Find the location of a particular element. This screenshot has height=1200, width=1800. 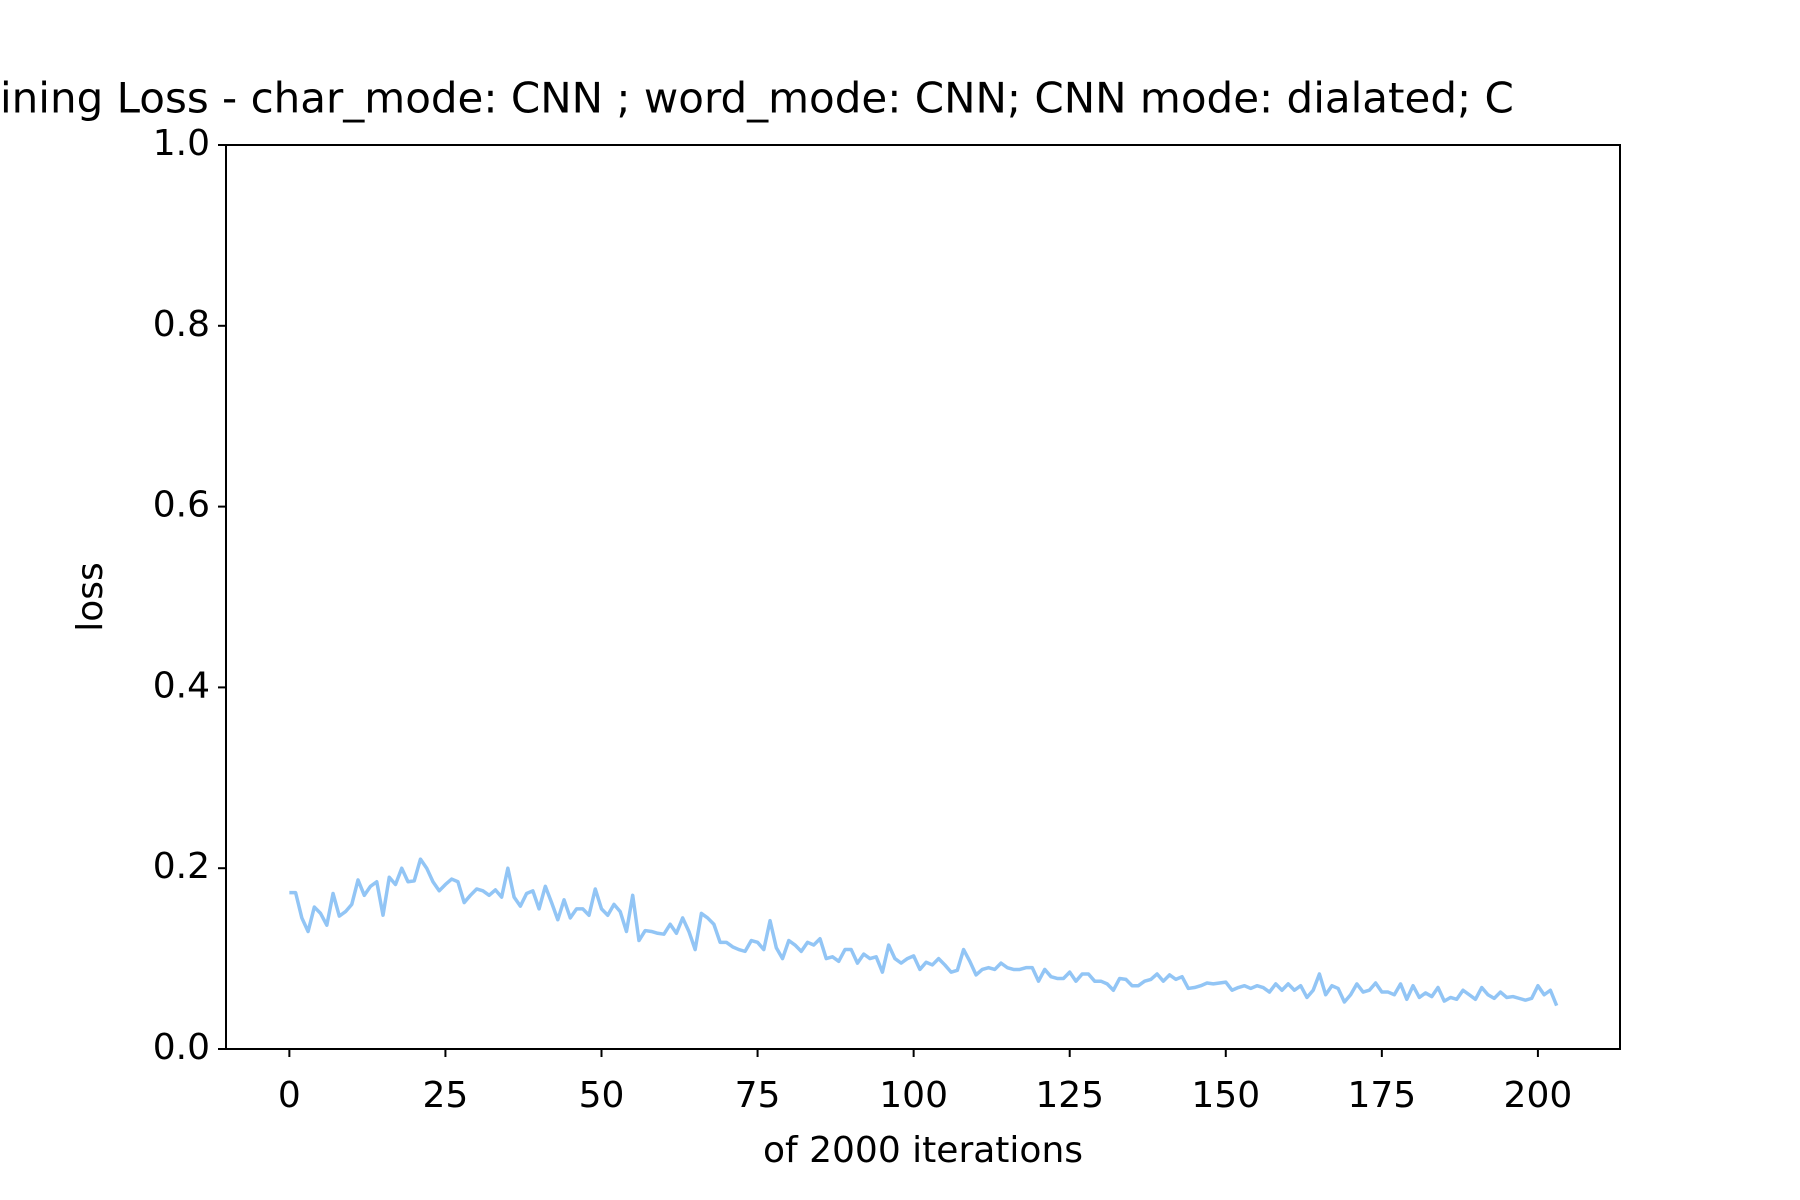

x-tick-label: 50 is located at coordinates (602, 1095).